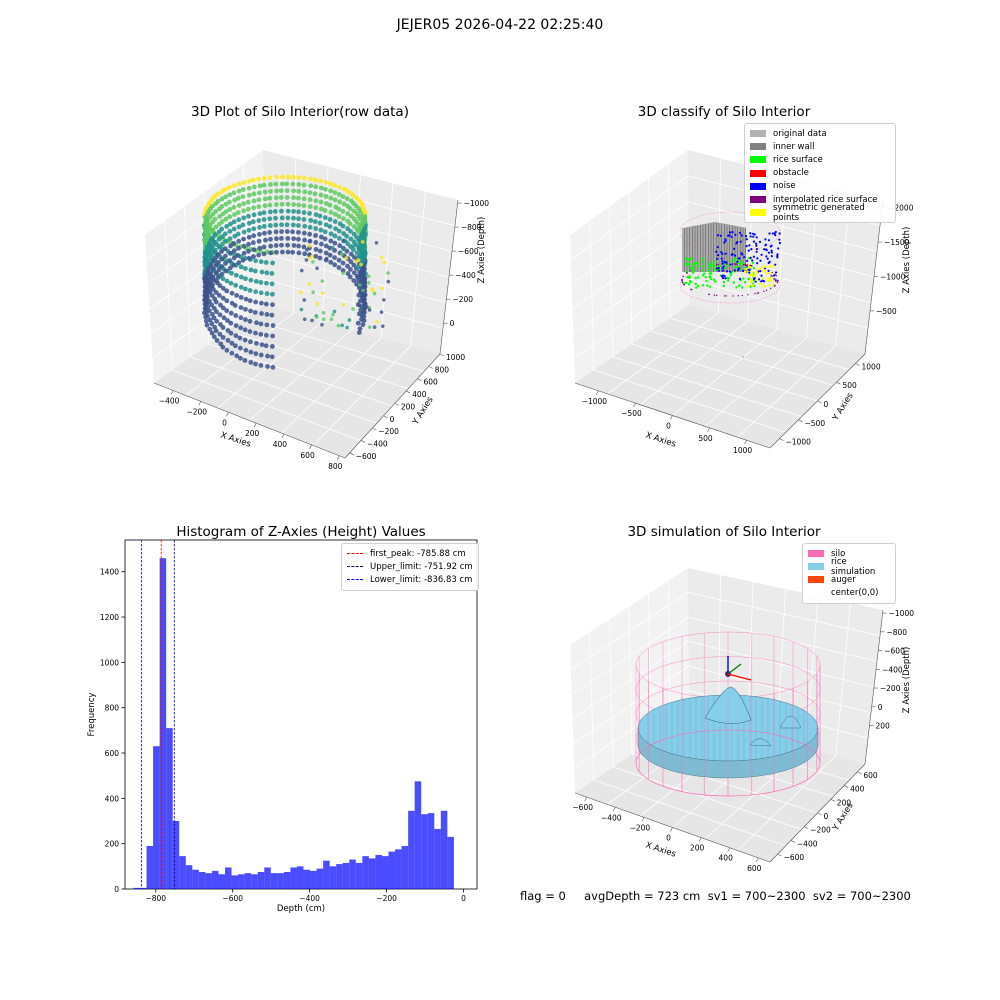  Describe the element at coordinates (849, 553) in the screenshot. I see `legend-item: silo` at that location.